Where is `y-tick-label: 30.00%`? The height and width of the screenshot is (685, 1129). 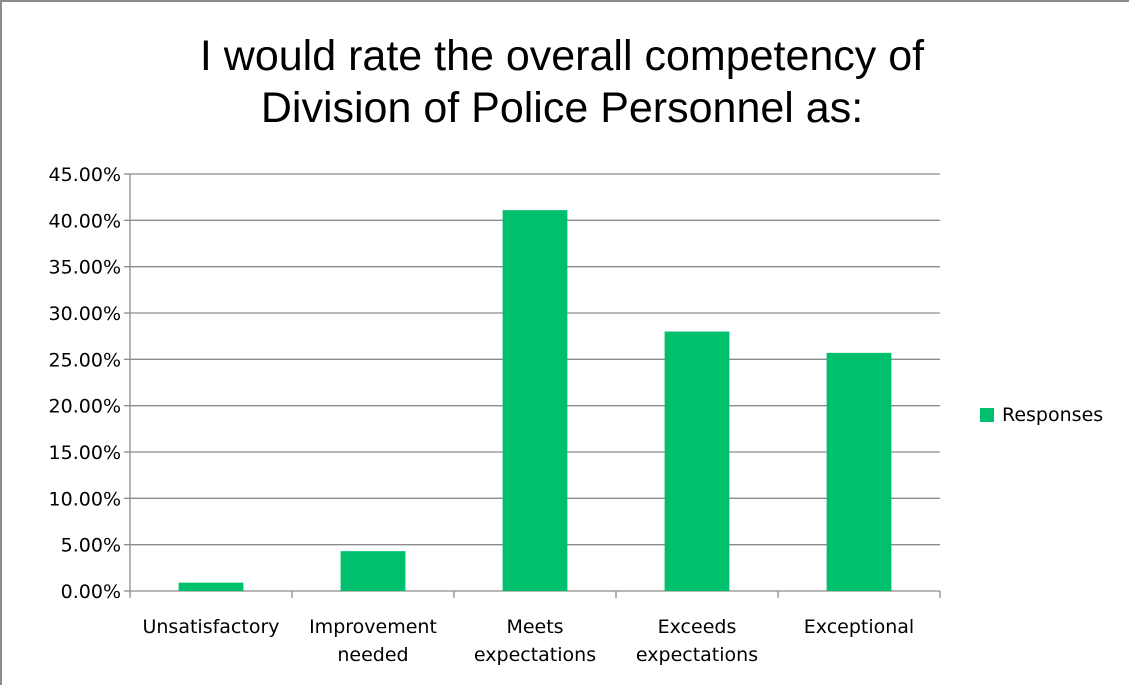
y-tick-label: 30.00% is located at coordinates (85, 314).